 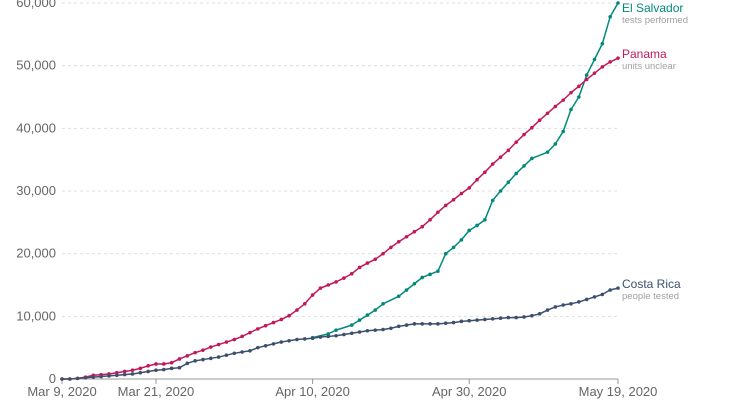 What do you see at coordinates (36, 127) in the screenshot?
I see `y-tick-label: 40,000` at bounding box center [36, 127].